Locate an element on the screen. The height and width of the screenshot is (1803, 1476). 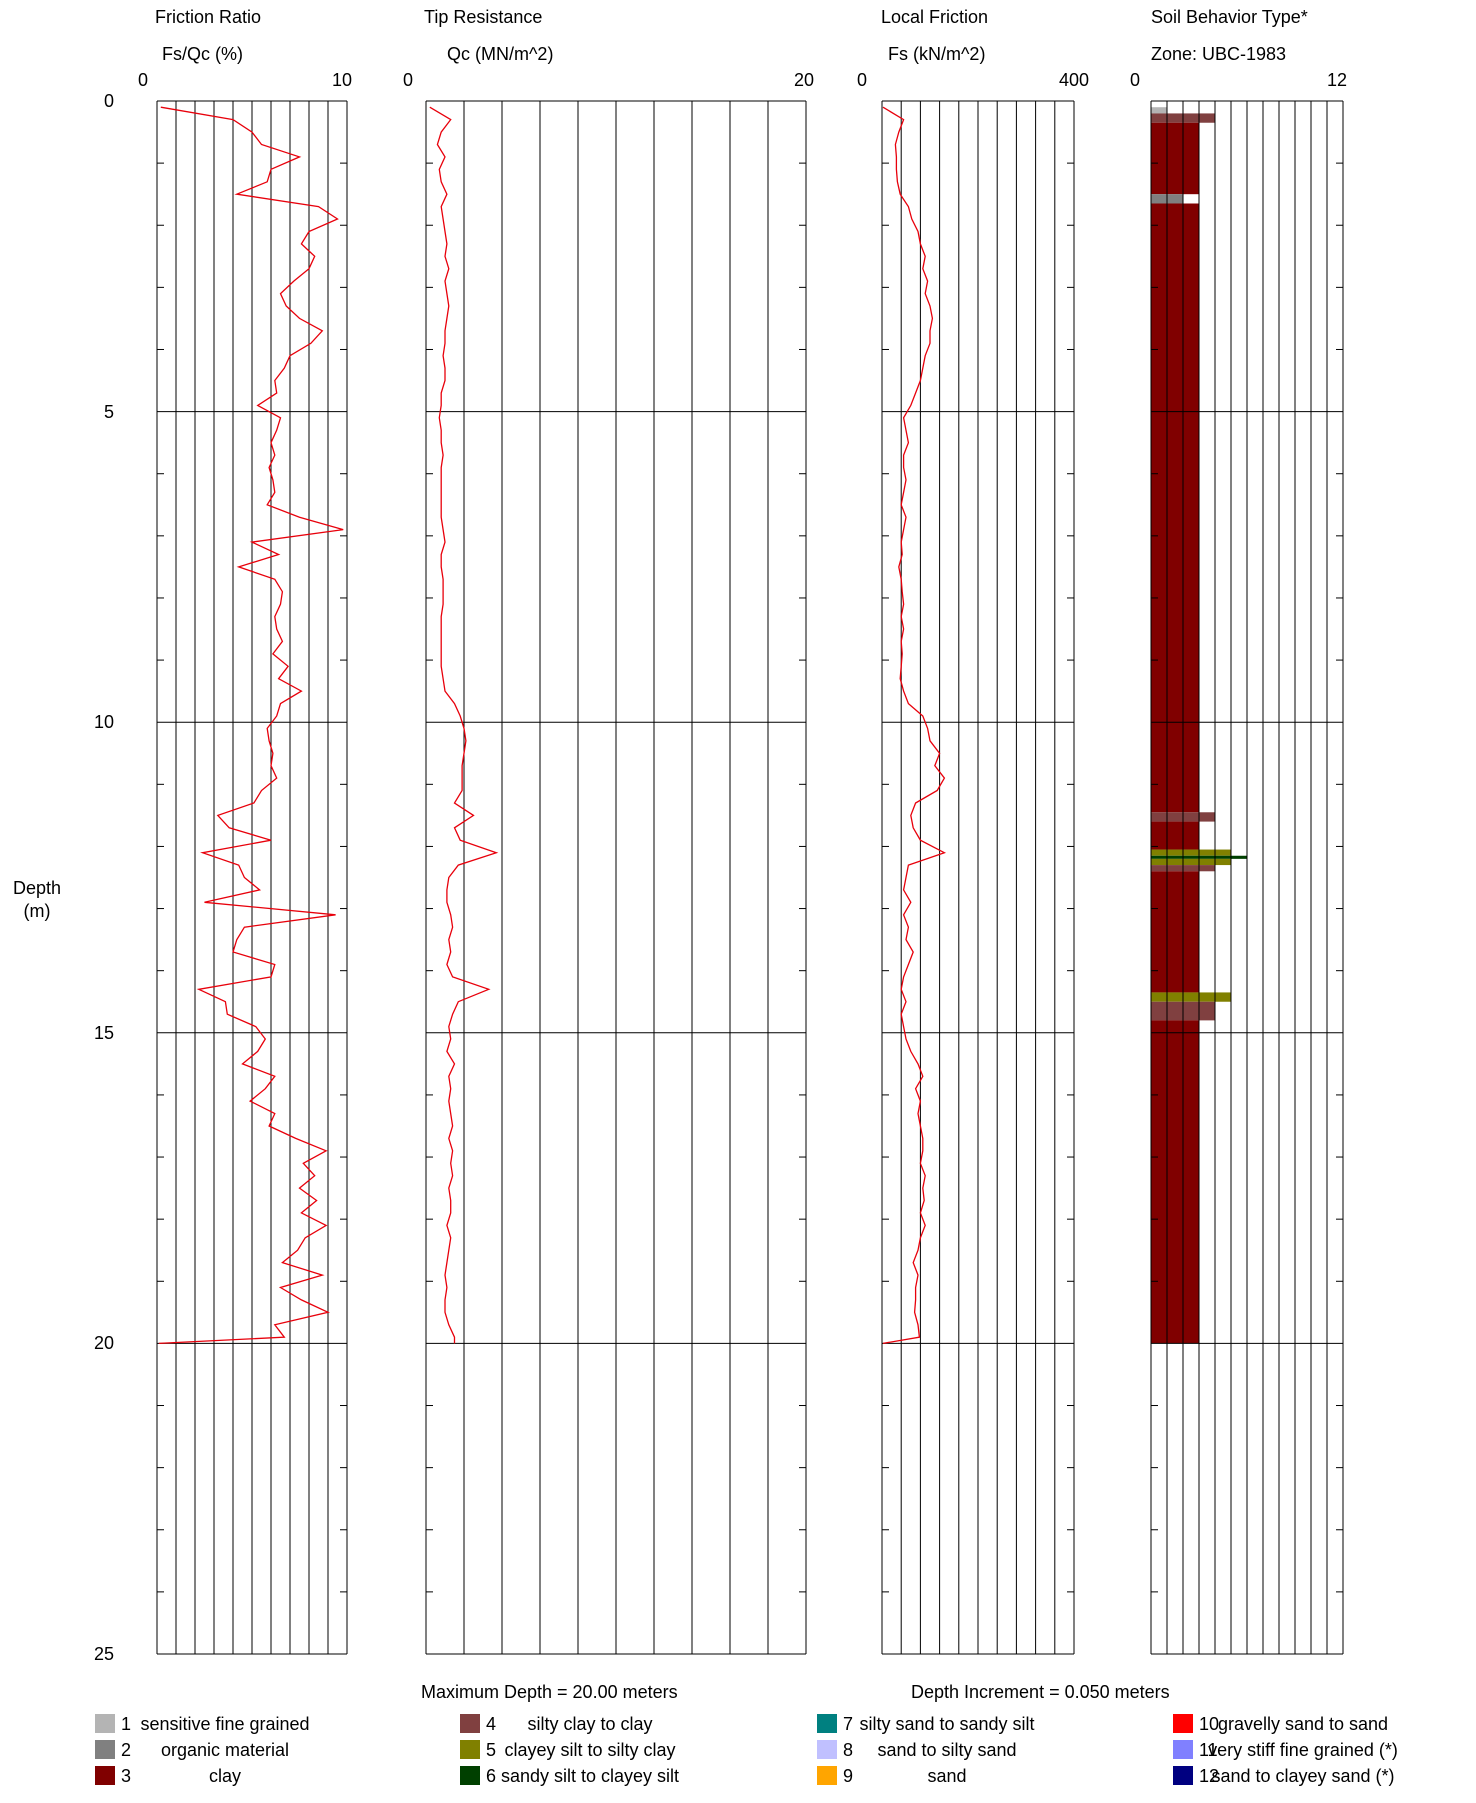
panel-friction-ratio is located at coordinates (252, 877).